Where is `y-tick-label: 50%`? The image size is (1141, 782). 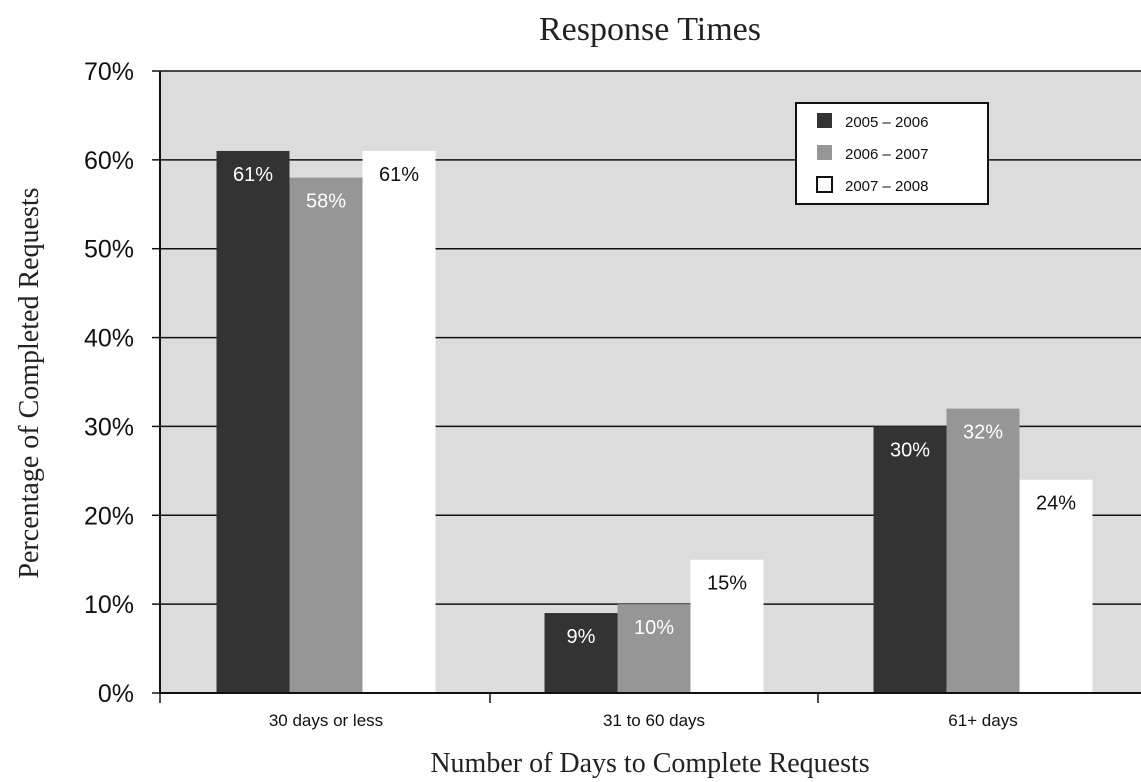
y-tick-label: 50% is located at coordinates (109, 250).